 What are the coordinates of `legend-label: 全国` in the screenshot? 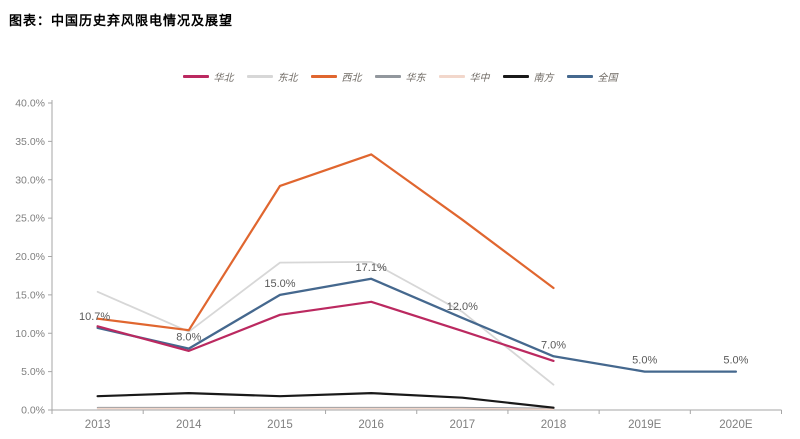 It's located at (607, 78).